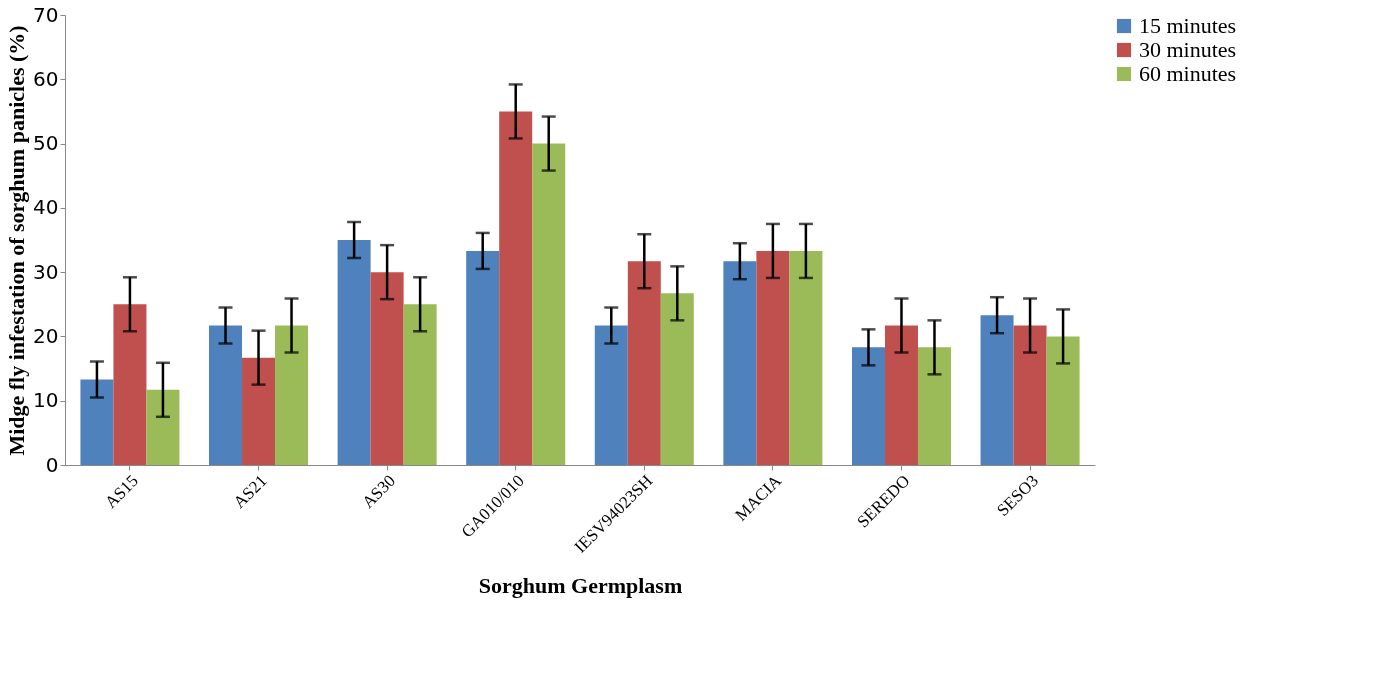  Describe the element at coordinates (46, 335) in the screenshot. I see `y-tick-label: 20` at that location.